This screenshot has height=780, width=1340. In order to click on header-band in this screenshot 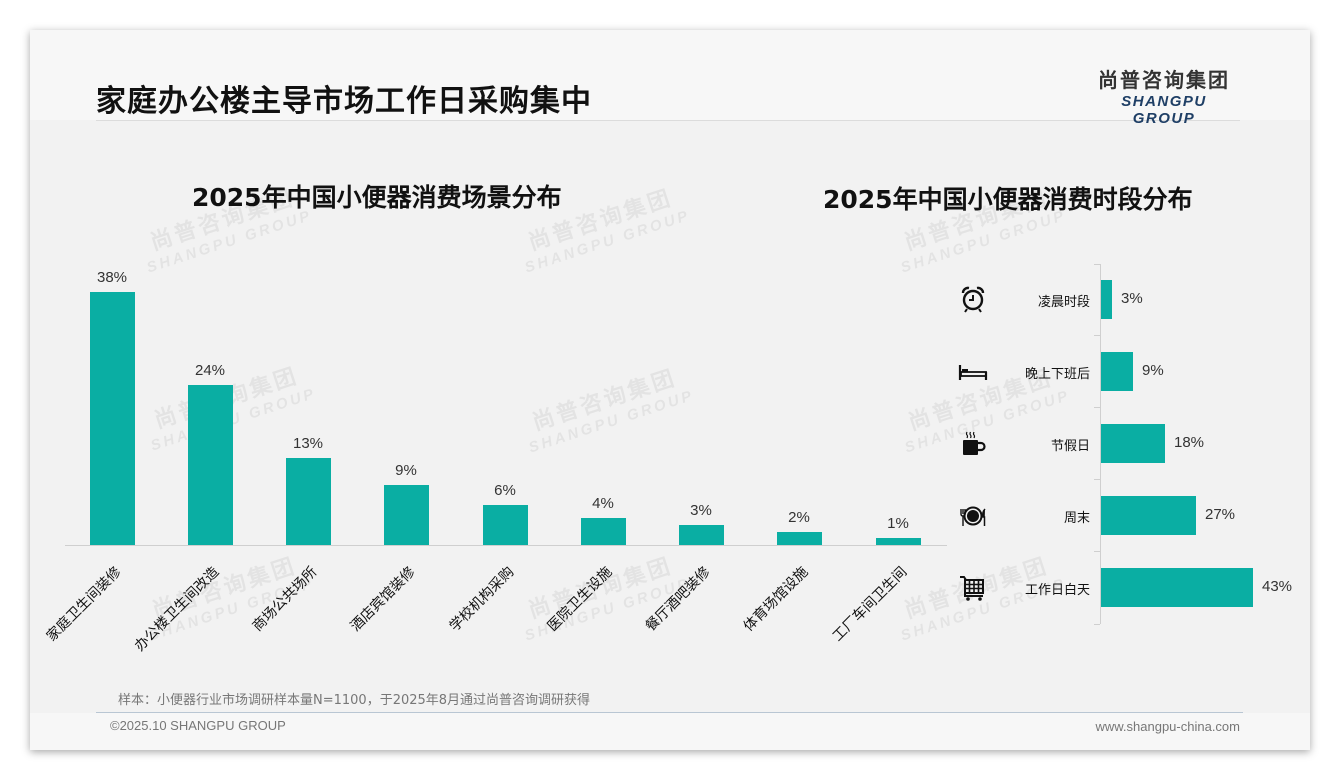, I will do `click(670, 75)`.